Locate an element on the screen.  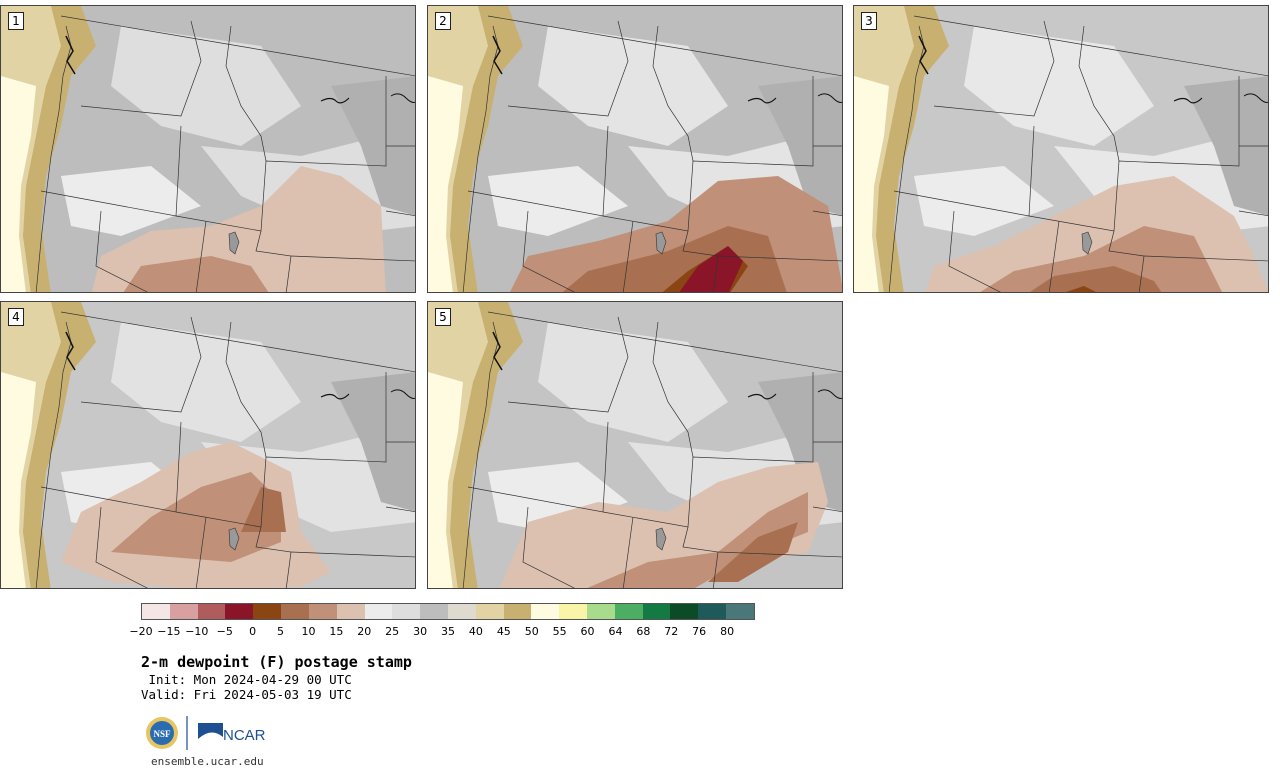
colorbar-tick: −15 is located at coordinates (169, 631).